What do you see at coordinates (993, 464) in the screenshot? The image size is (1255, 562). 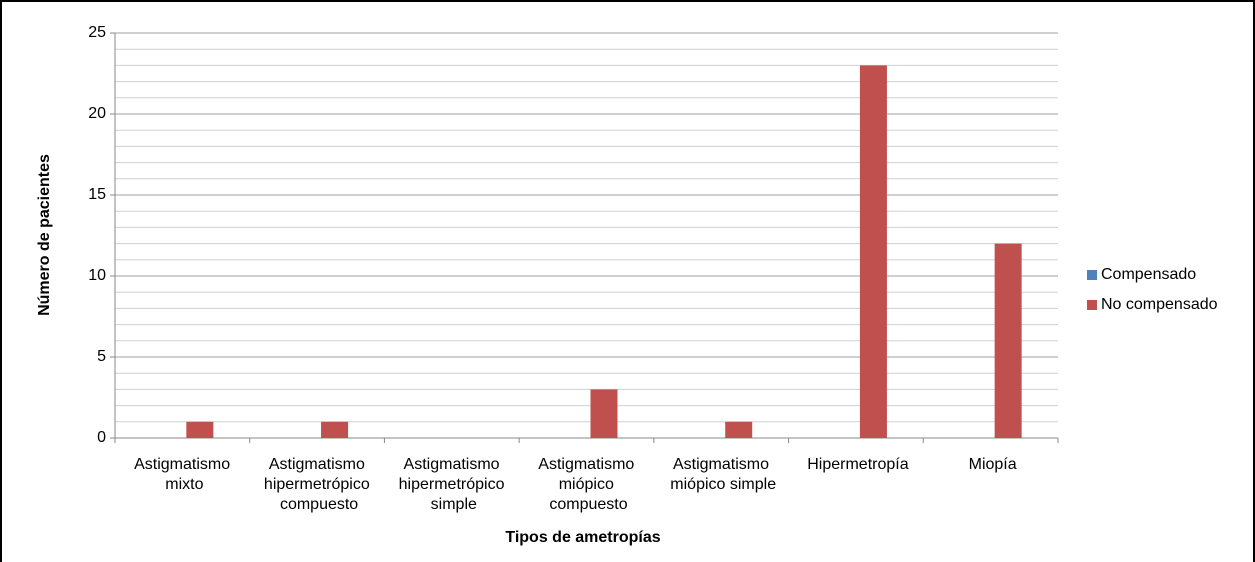 I see `x-tick-label: Miopía` at bounding box center [993, 464].